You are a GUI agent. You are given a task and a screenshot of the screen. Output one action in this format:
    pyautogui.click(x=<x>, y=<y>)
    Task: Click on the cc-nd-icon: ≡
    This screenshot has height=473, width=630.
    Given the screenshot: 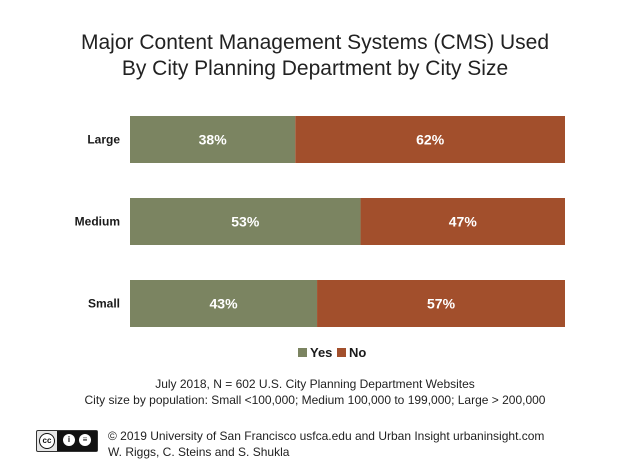 What is the action you would take?
    pyautogui.click(x=85, y=440)
    